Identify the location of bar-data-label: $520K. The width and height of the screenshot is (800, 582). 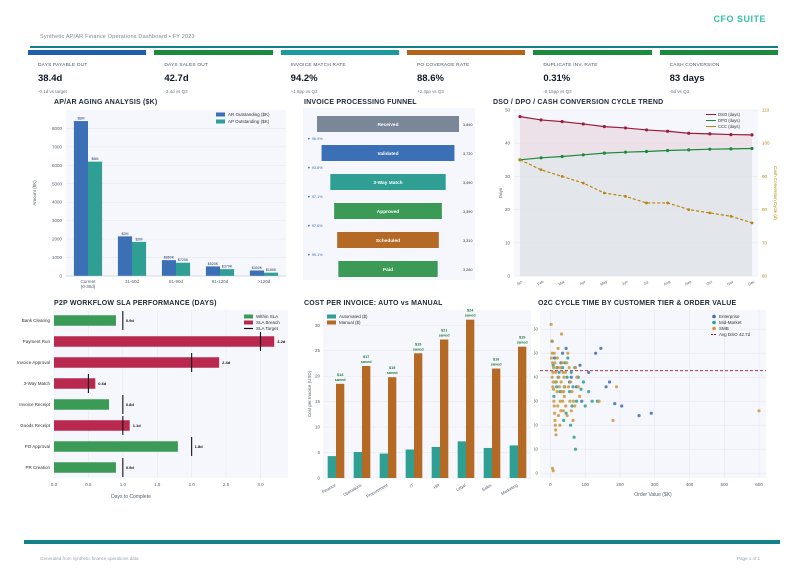
(213, 264).